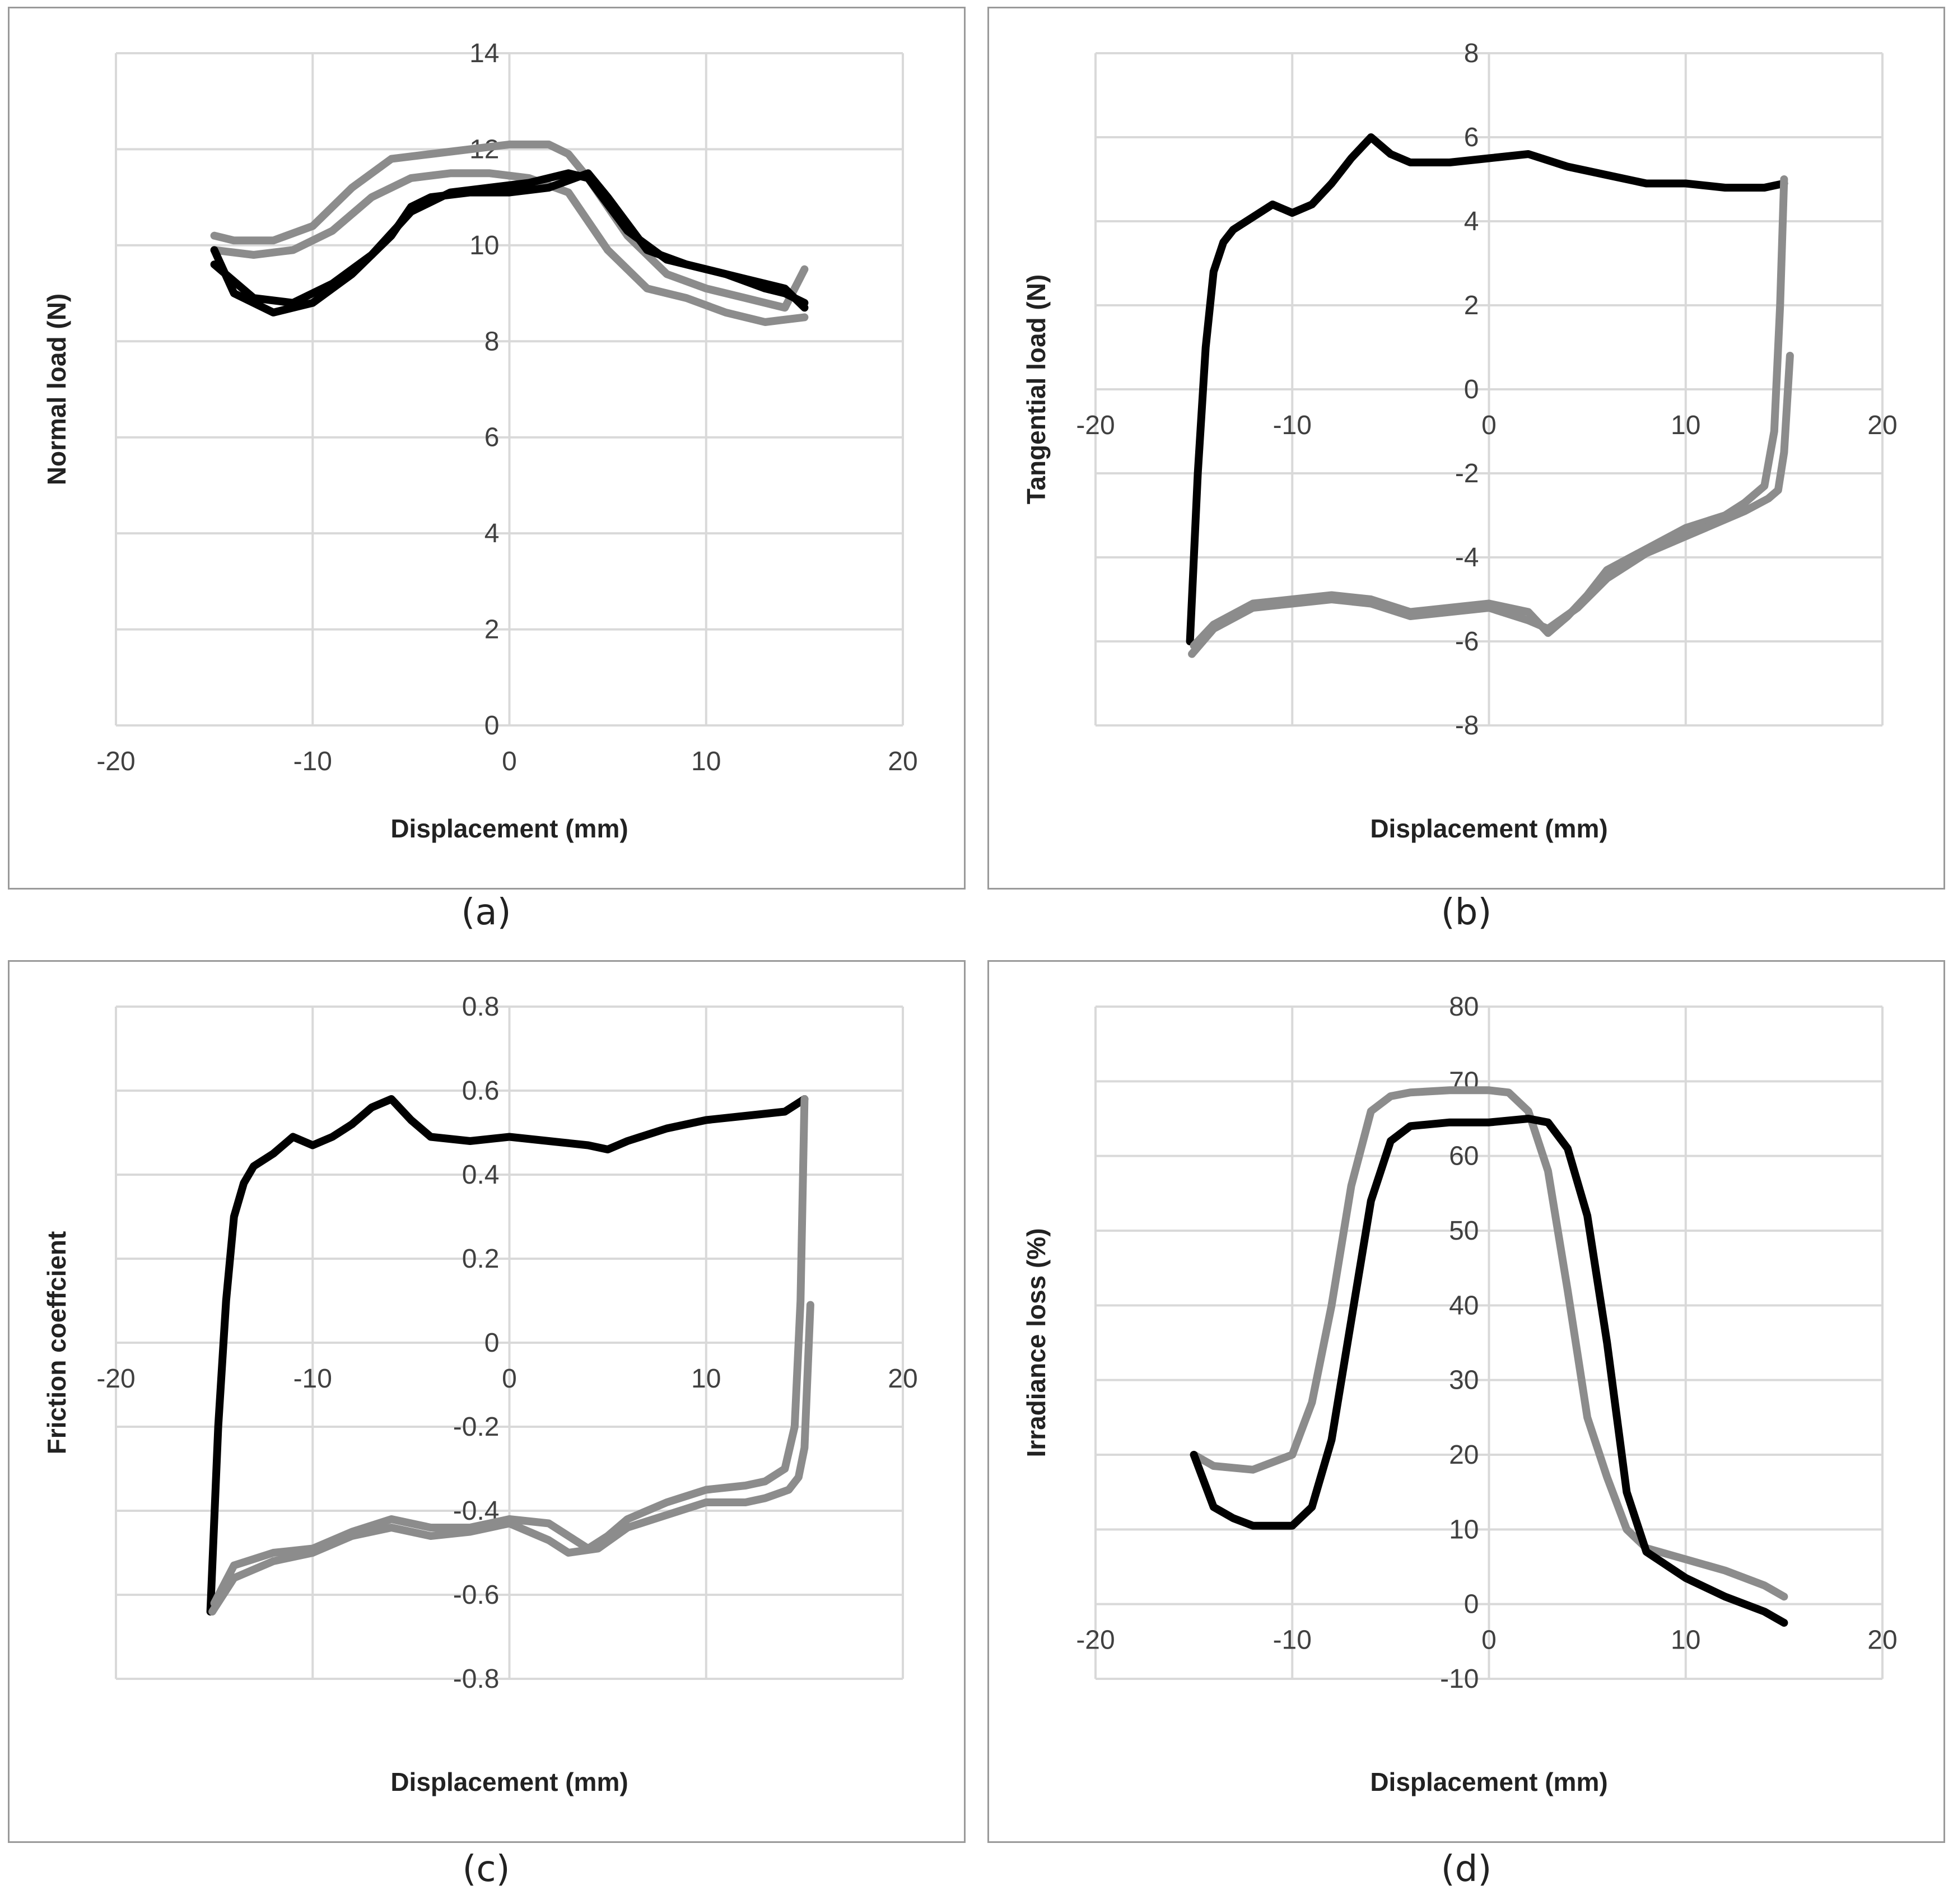  What do you see at coordinates (486, 1870) in the screenshot?
I see `caption-c: (c)` at bounding box center [486, 1870].